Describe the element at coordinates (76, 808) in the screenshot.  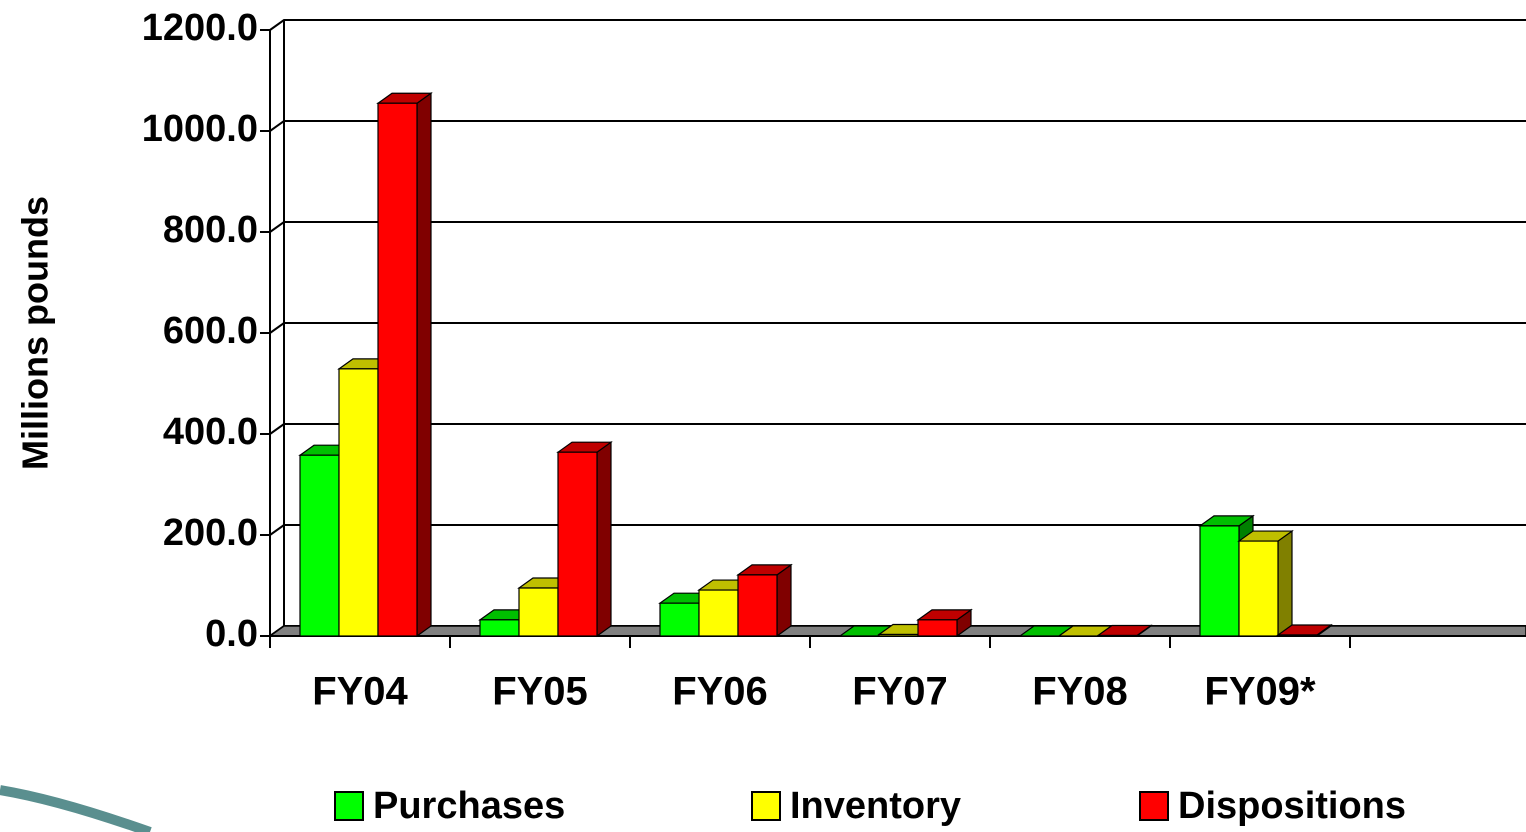
I see `corner-decoration` at that location.